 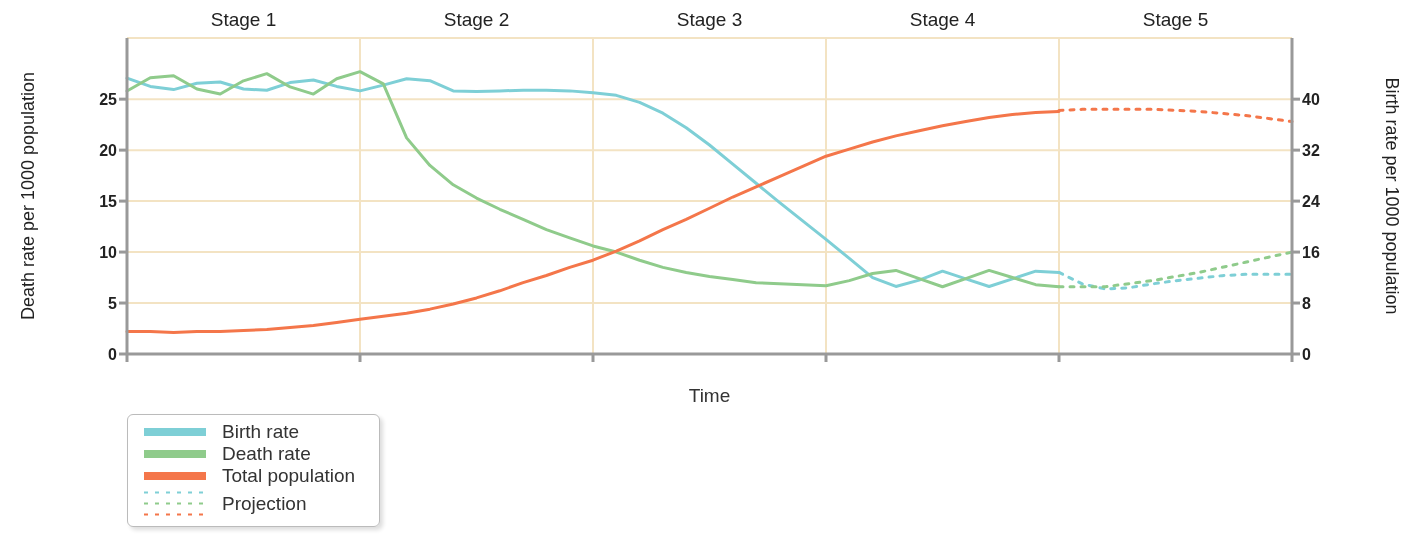 I want to click on y-tick-label: 20, so click(x=108, y=150).